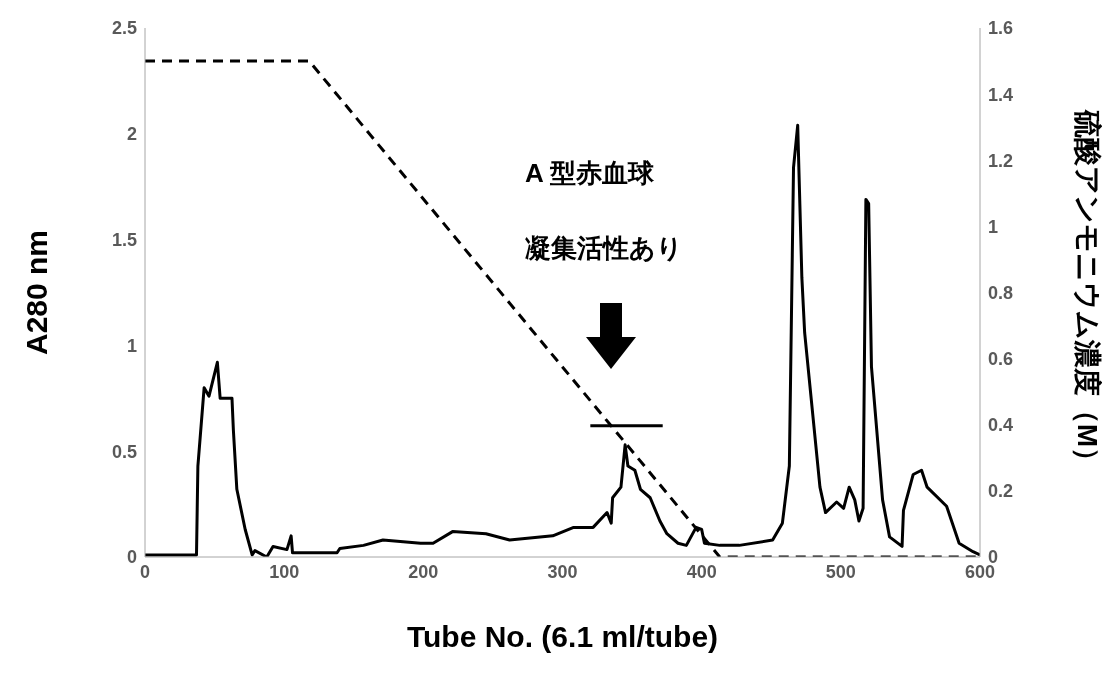 The width and height of the screenshot is (1110, 686). What do you see at coordinates (604, 248) in the screenshot?
I see `annotation: 凝集活性あり` at bounding box center [604, 248].